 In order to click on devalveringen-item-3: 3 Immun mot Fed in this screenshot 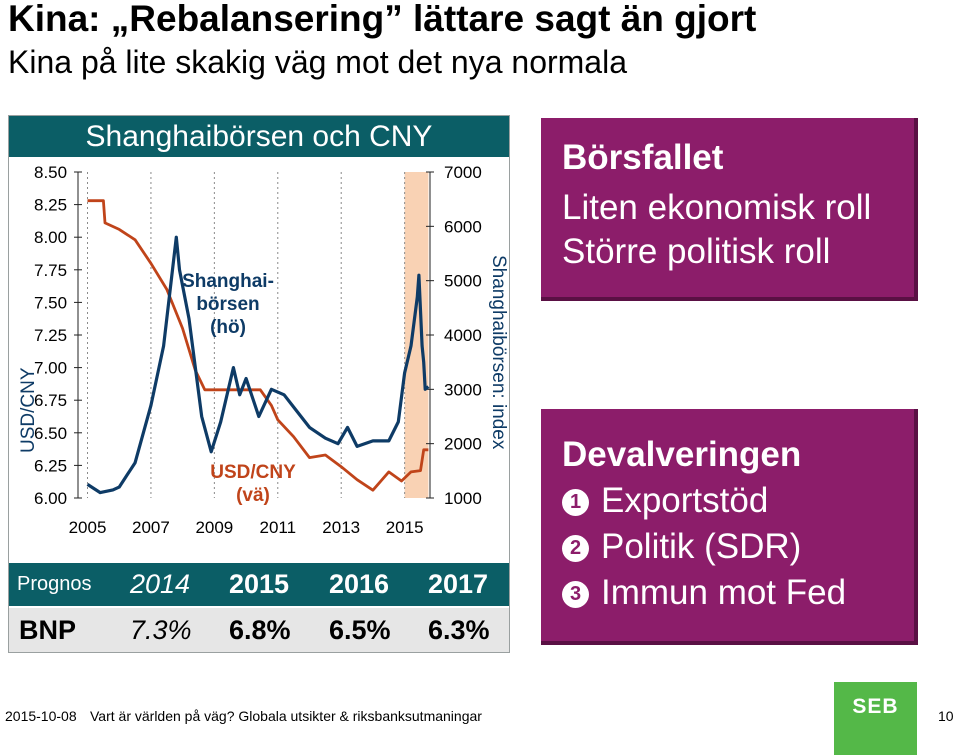, I will do `click(704, 593)`.